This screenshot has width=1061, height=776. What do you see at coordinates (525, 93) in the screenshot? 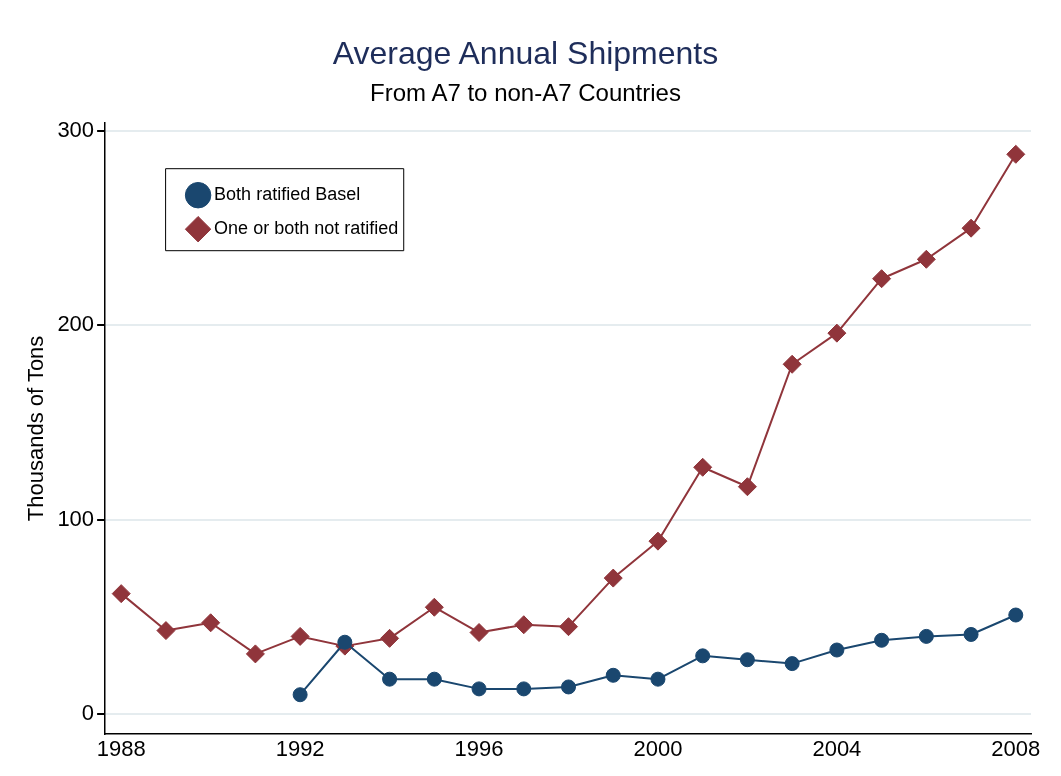
I see `chart-subtitle: From A7 to non-A7 Countries` at bounding box center [525, 93].